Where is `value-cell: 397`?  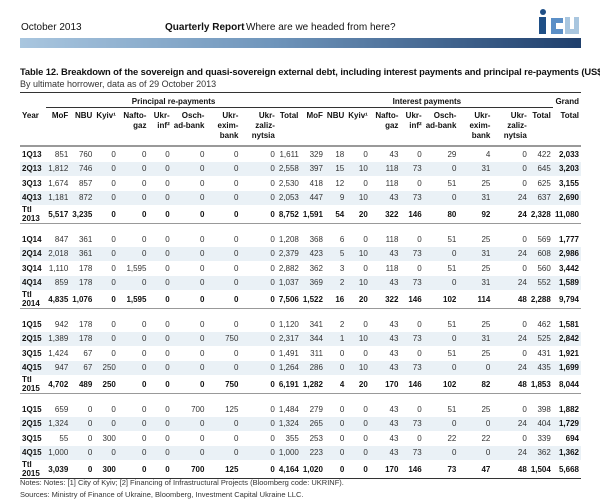
value-cell: 397 is located at coordinates (312, 168).